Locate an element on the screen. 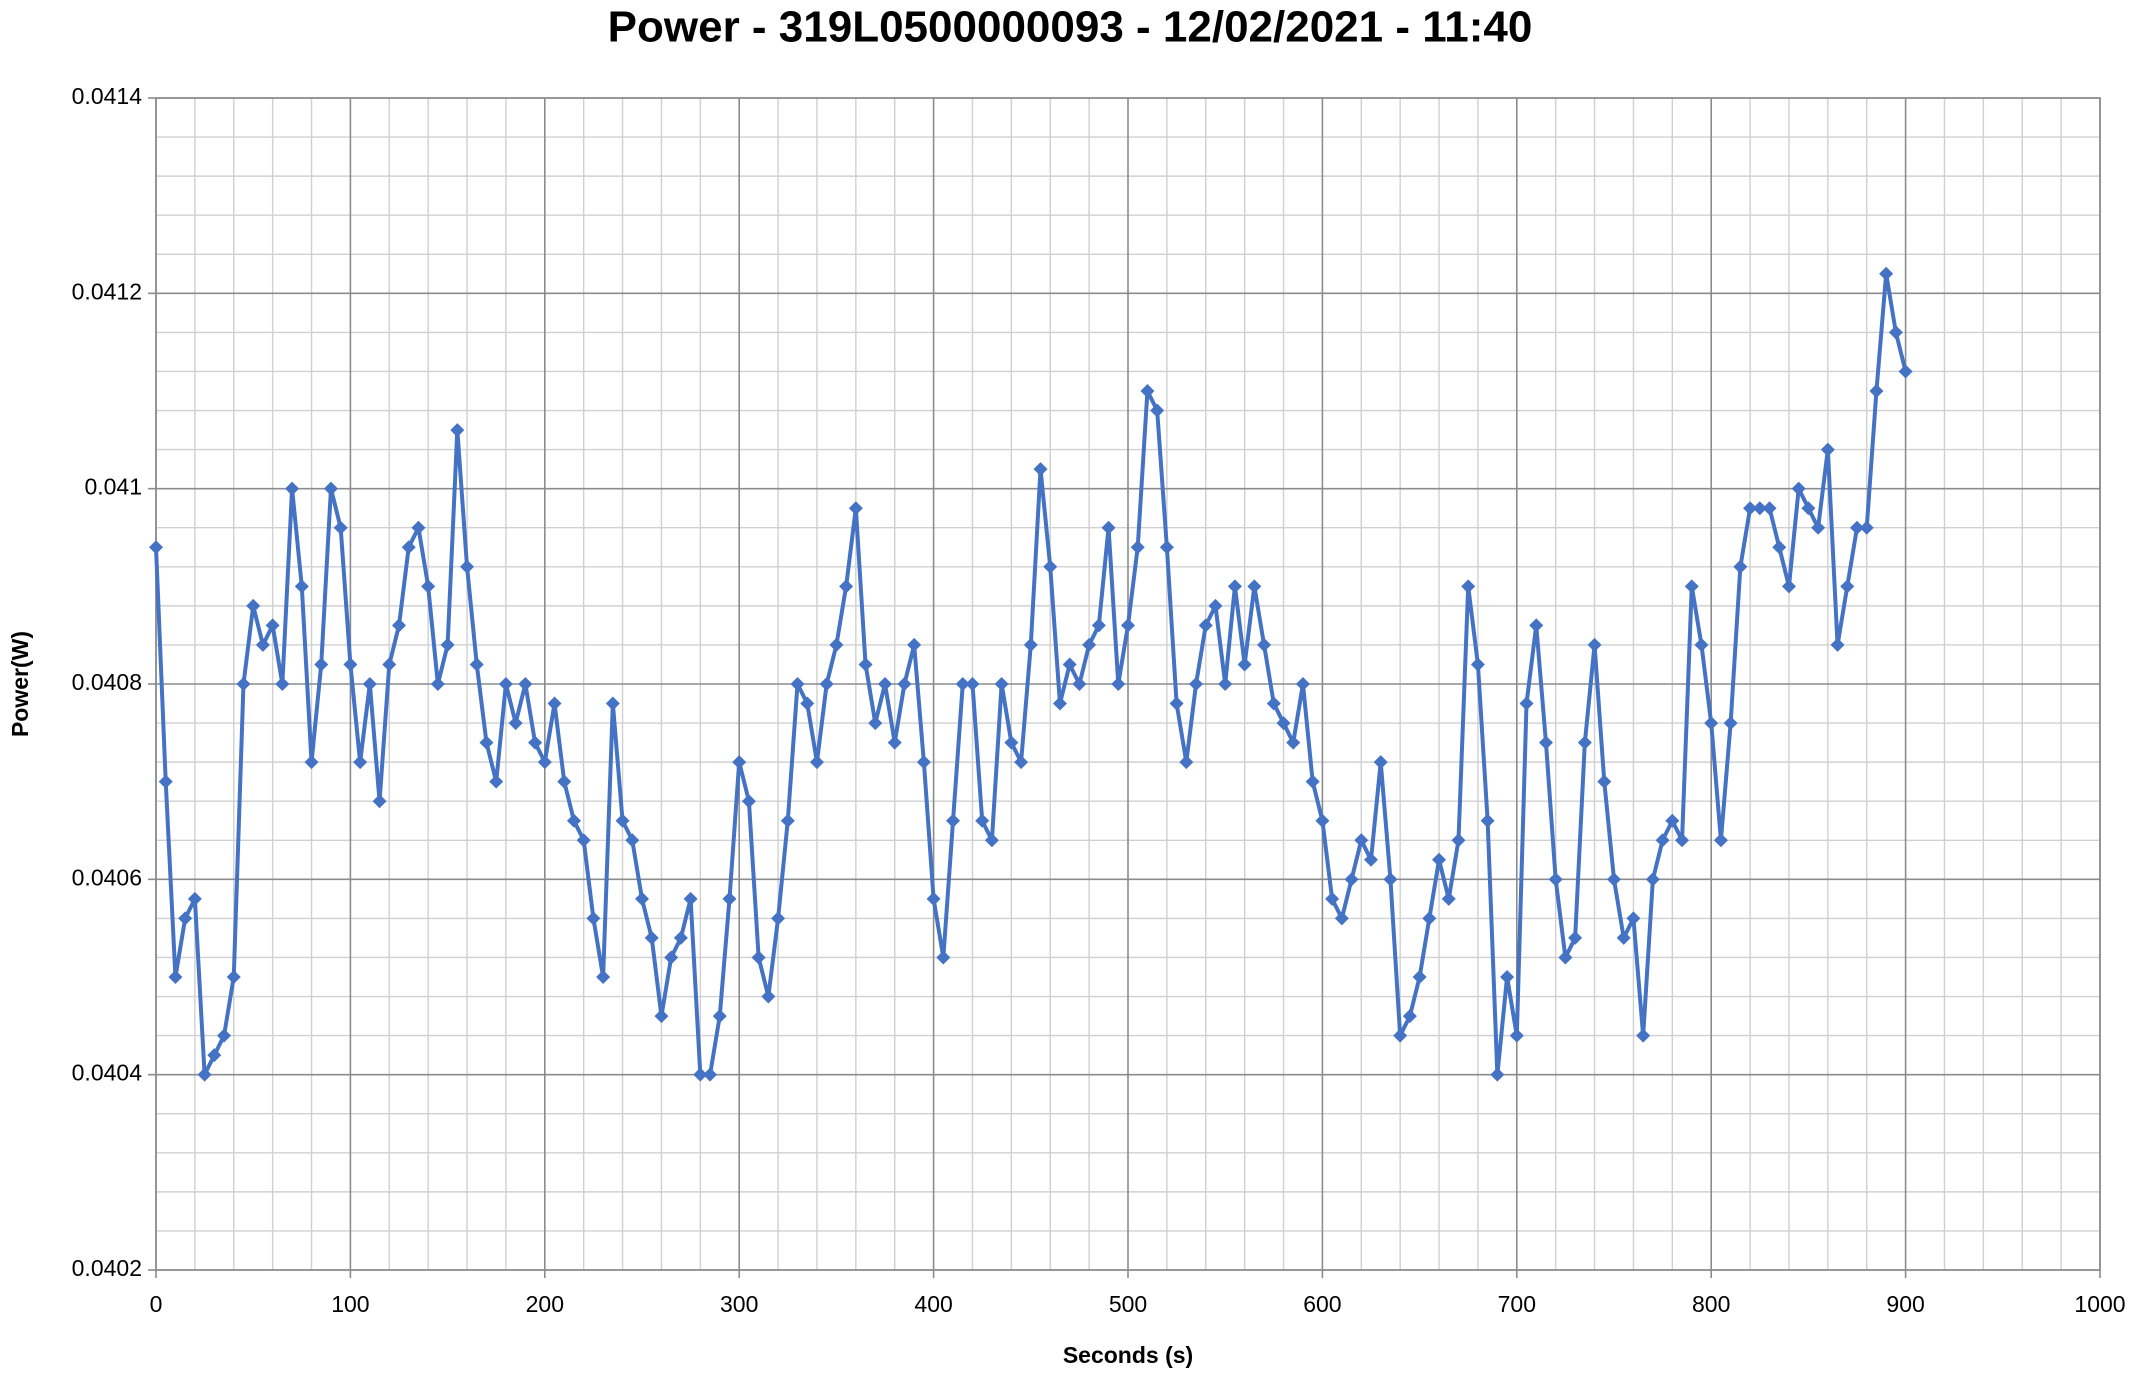 Image resolution: width=2139 pixels, height=1380 pixels. x-axis-title: Seconds (s) is located at coordinates (1128, 1355).